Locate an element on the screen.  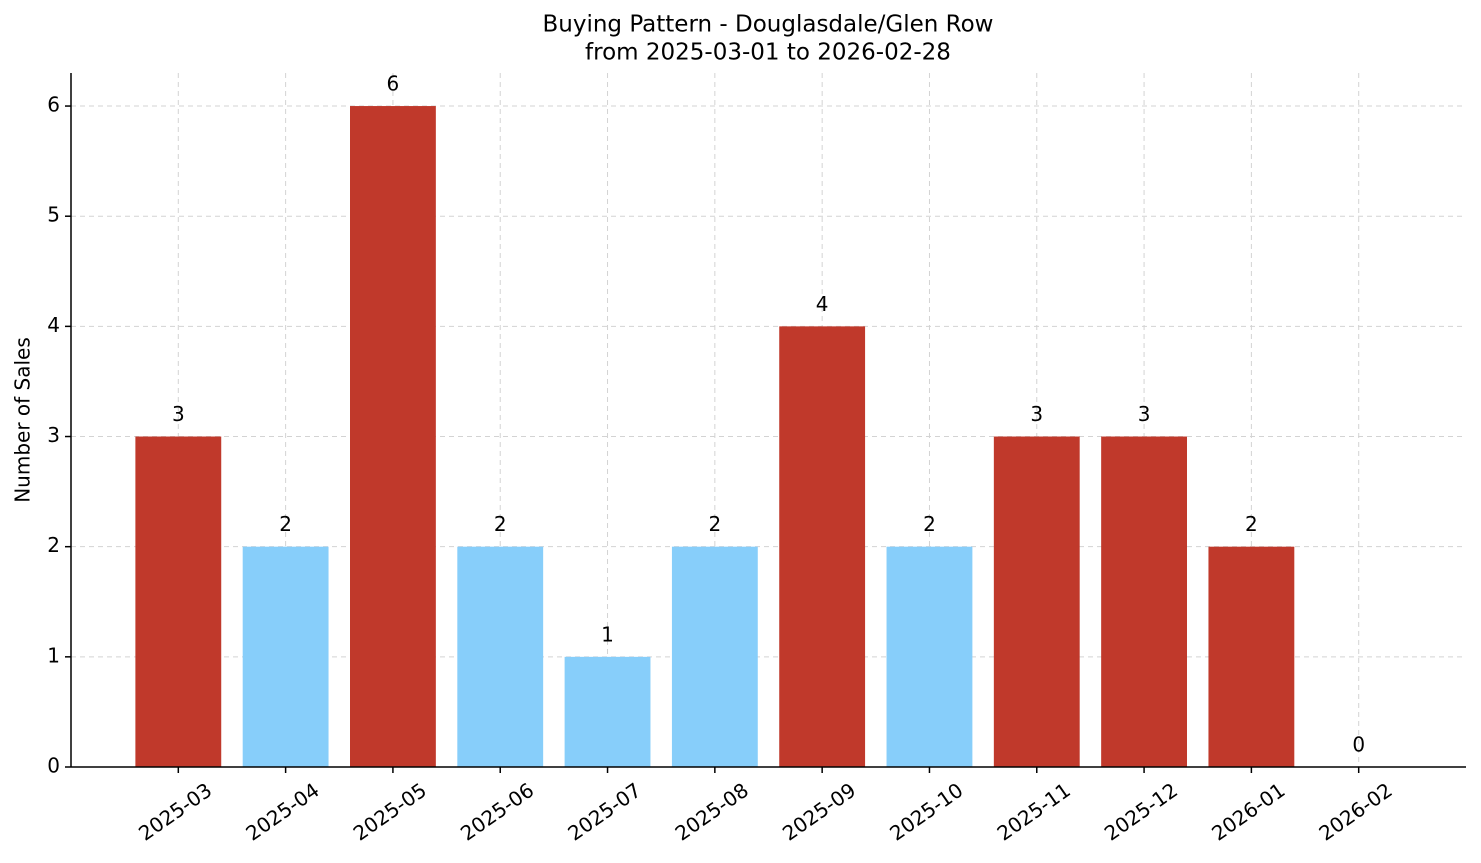
y-tick-label: 4 is located at coordinates (53, 325).